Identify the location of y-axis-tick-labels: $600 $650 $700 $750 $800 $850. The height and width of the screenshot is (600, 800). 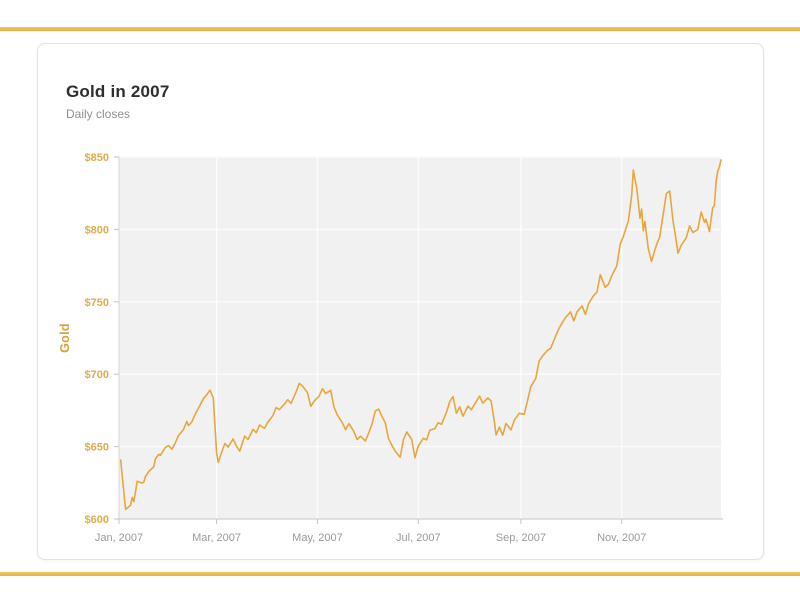
(97, 339).